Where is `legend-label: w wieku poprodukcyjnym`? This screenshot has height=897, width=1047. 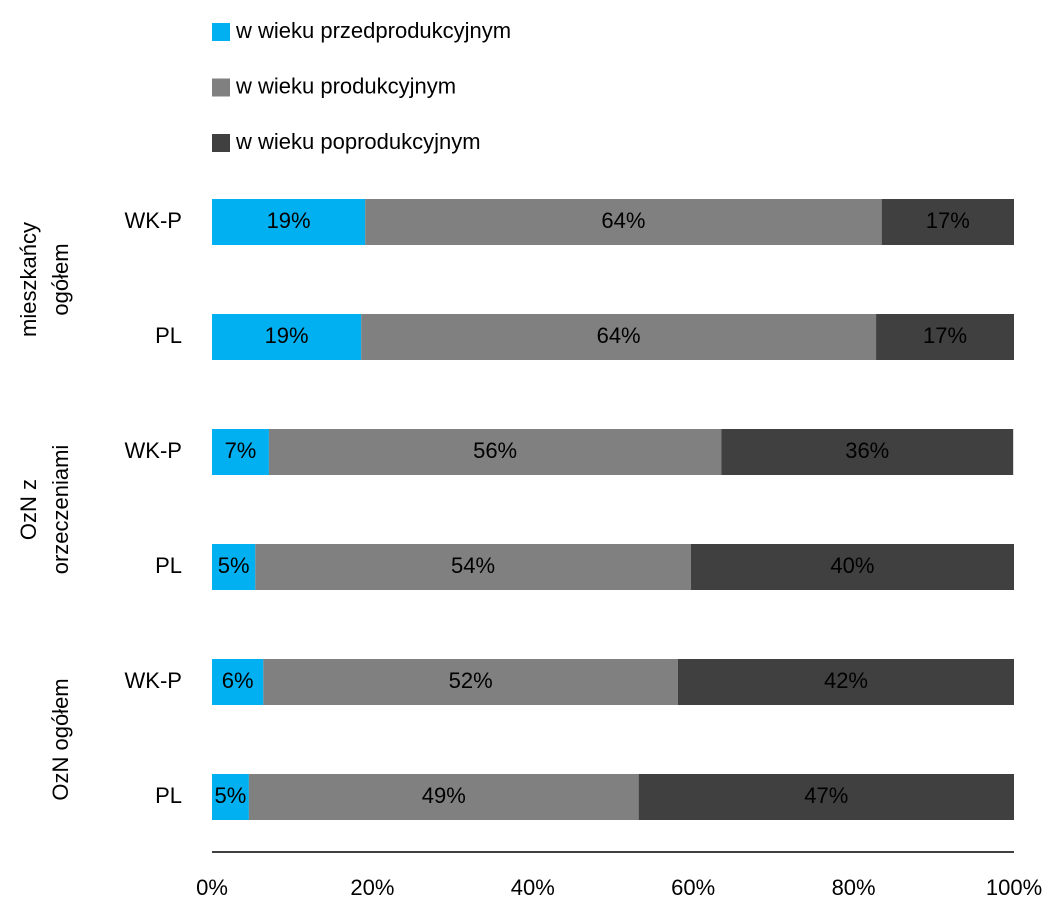 legend-label: w wieku poprodukcyjnym is located at coordinates (358, 141).